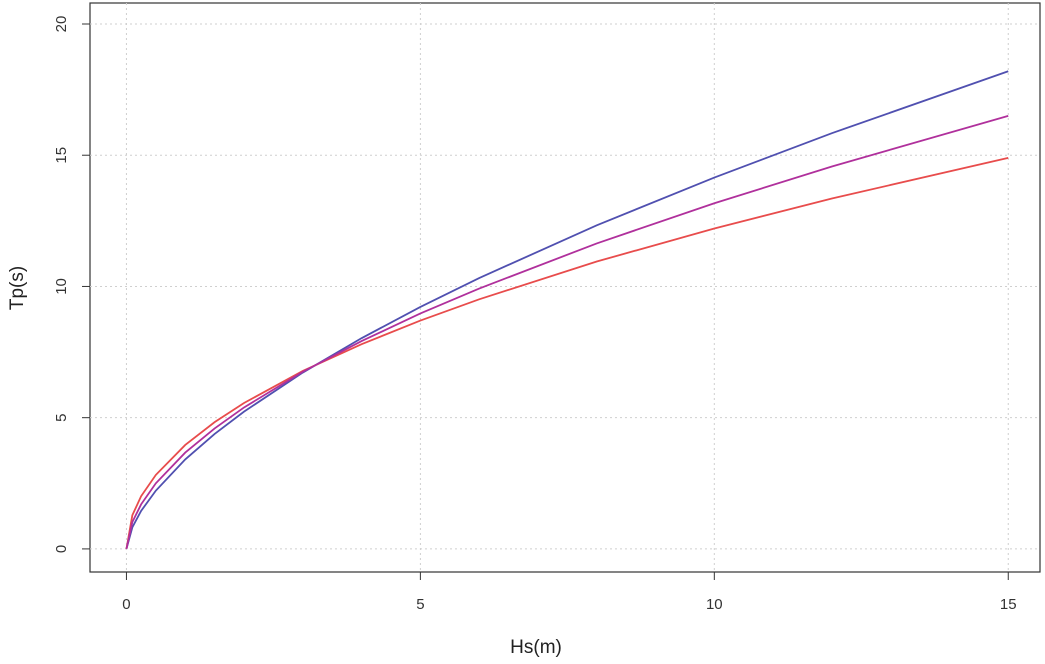 The height and width of the screenshot is (664, 1045). Describe the element at coordinates (61, 24) in the screenshot. I see `y-tick-label: 20` at that location.